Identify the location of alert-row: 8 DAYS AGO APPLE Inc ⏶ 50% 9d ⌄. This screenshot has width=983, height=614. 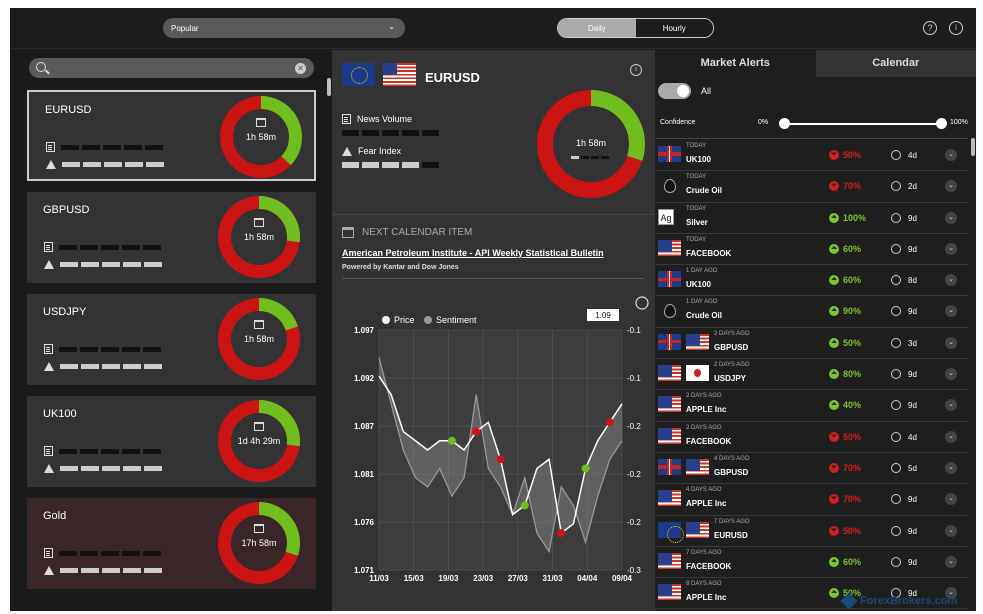
(811, 594).